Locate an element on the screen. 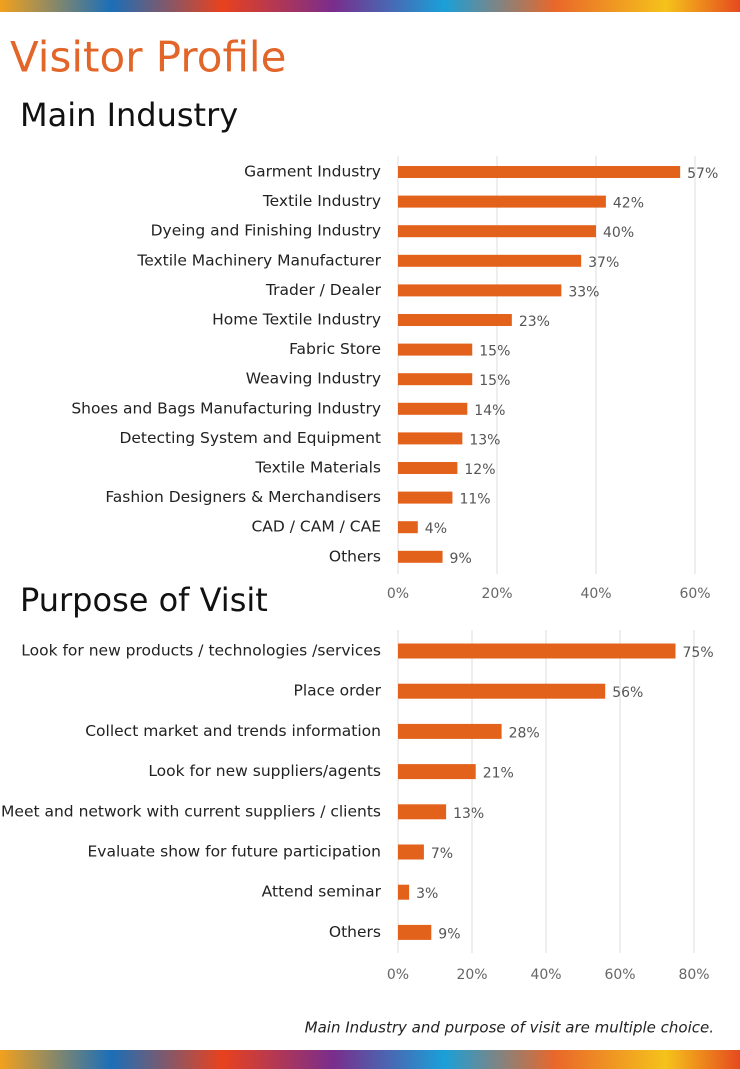 This screenshot has width=740, height=1069. value-label: 11% is located at coordinates (474, 500).